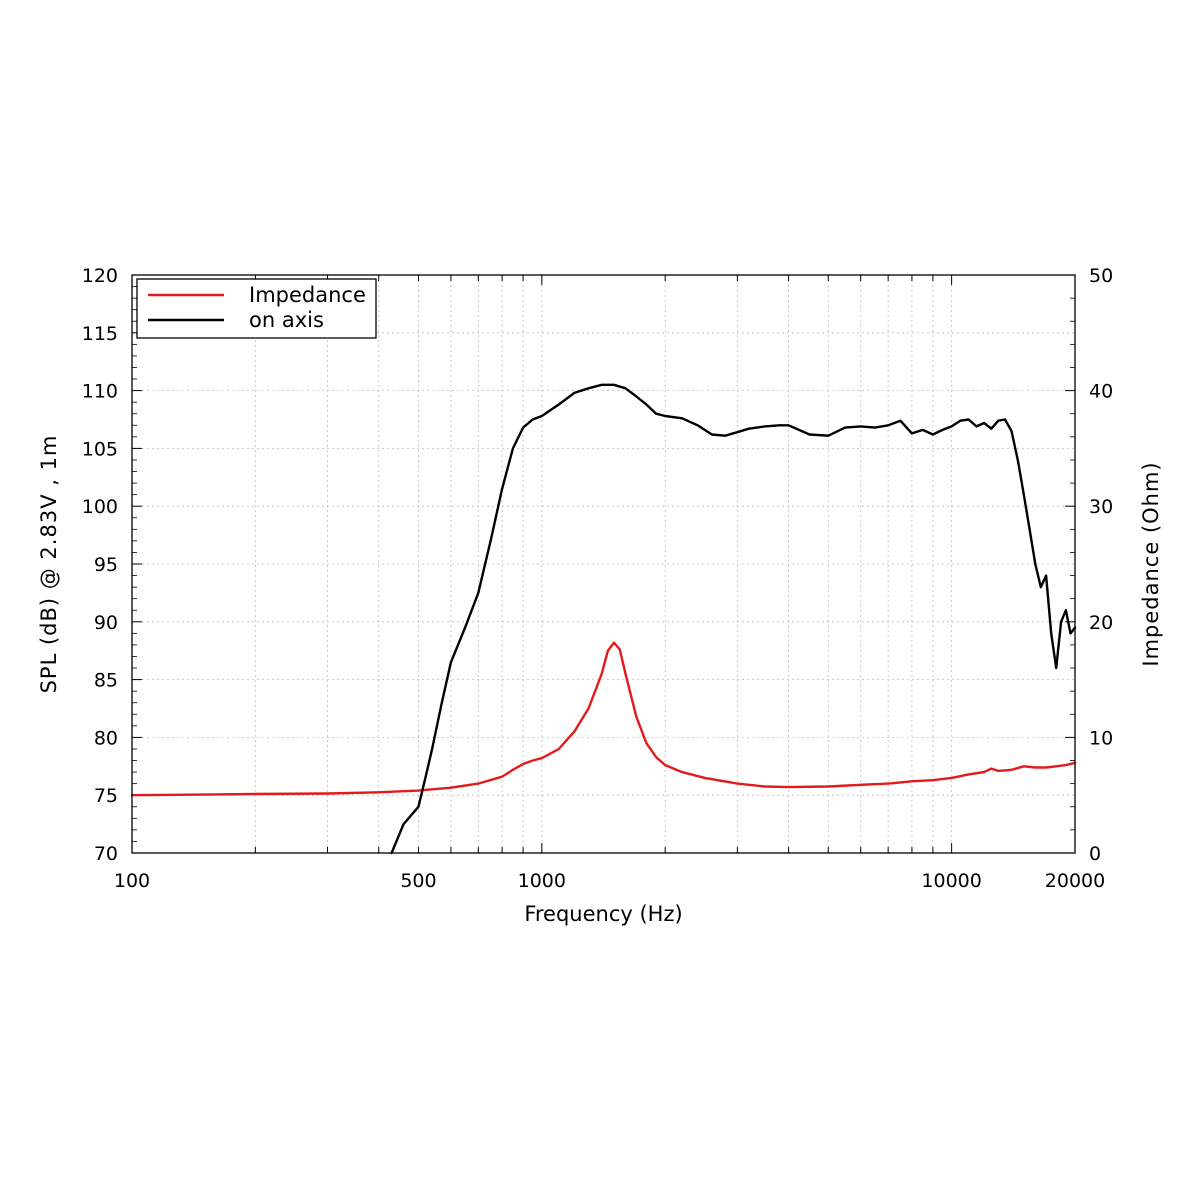 The width and height of the screenshot is (1200, 1200). What do you see at coordinates (951, 881) in the screenshot?
I see `x-tick-label: 10000` at bounding box center [951, 881].